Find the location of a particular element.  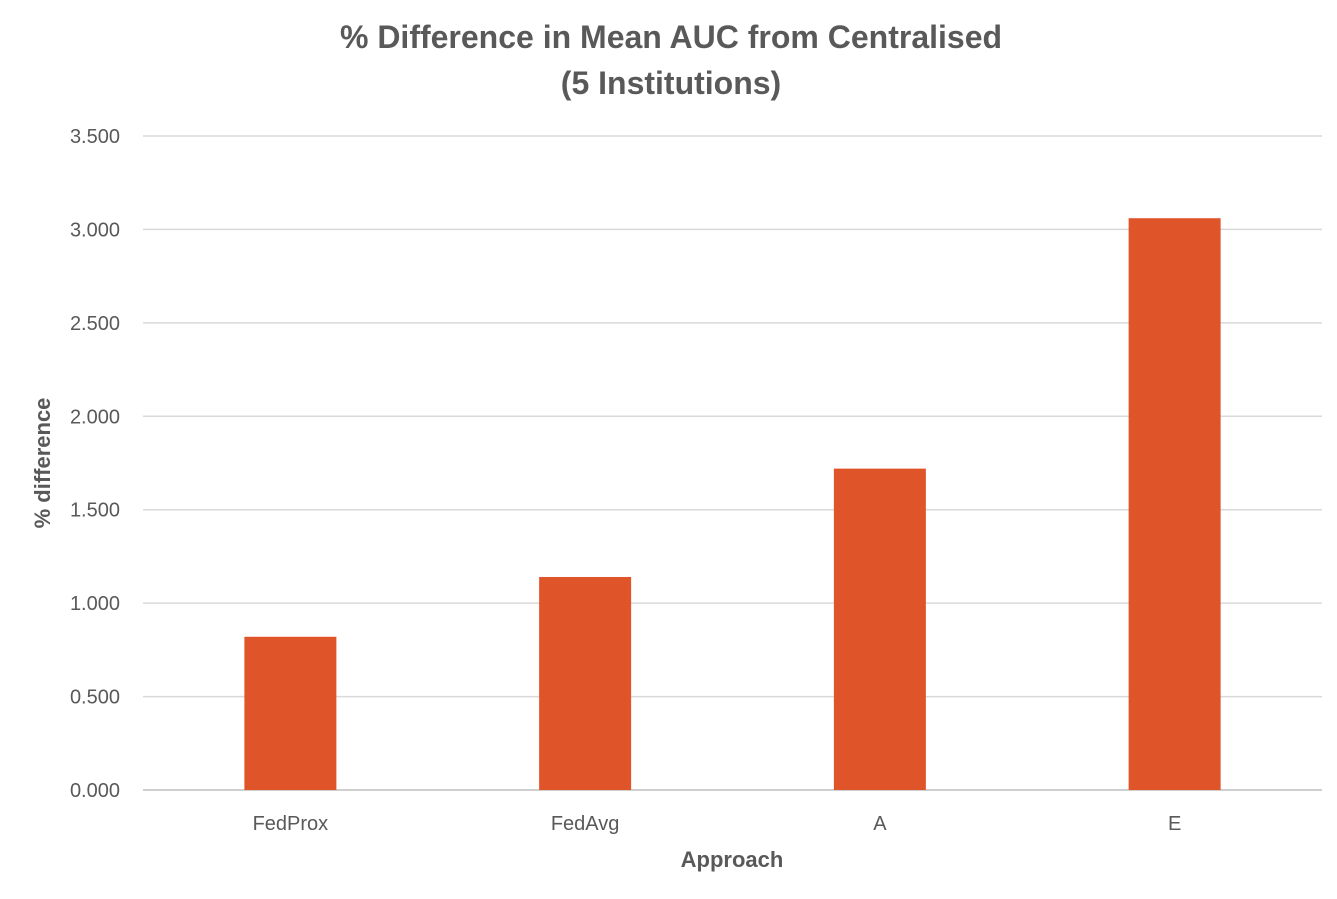

y-tick-label: 0.500 is located at coordinates (95, 698).